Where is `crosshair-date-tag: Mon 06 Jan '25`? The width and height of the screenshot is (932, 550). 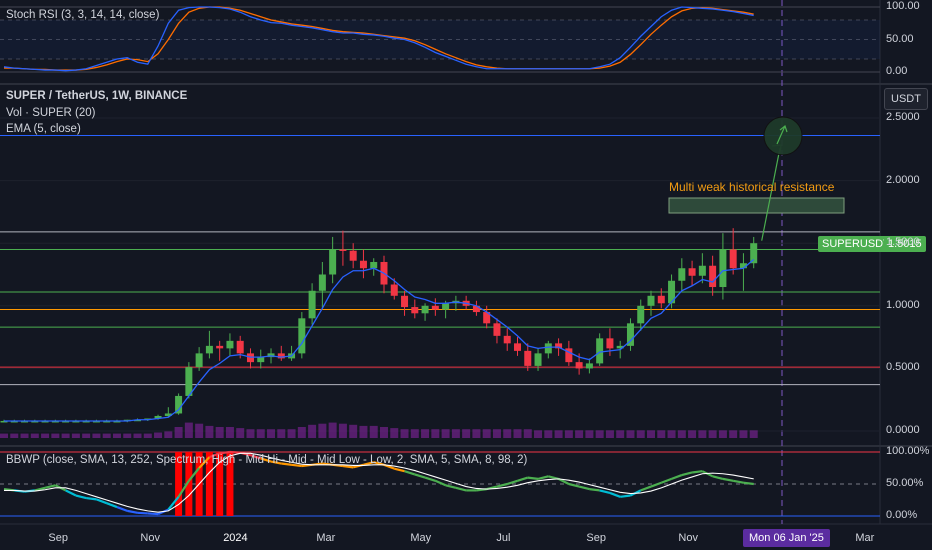
crosshair-date-tag: Mon 06 Jan '25 is located at coordinates (786, 538).